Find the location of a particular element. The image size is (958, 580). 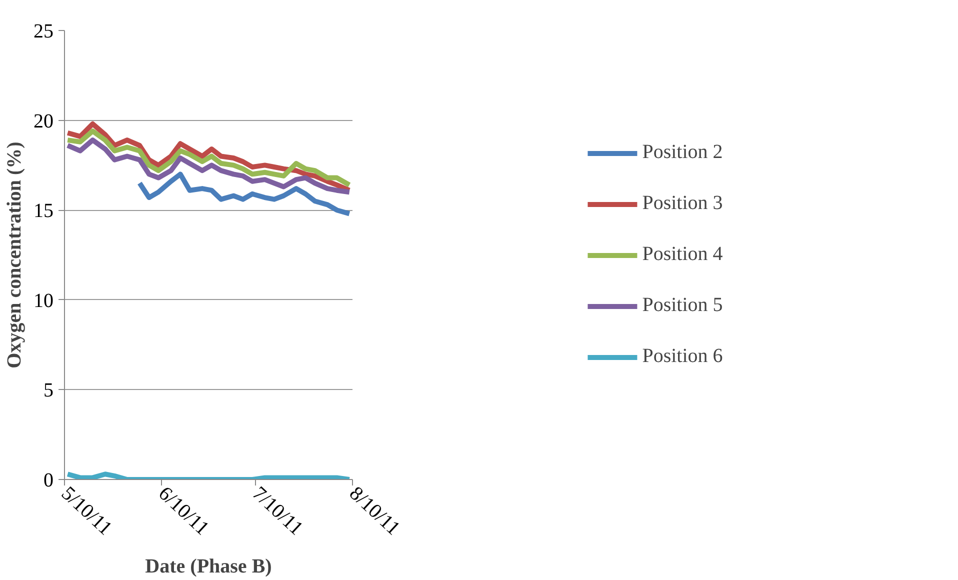

y-tick-label: 0 is located at coordinates (49, 481).